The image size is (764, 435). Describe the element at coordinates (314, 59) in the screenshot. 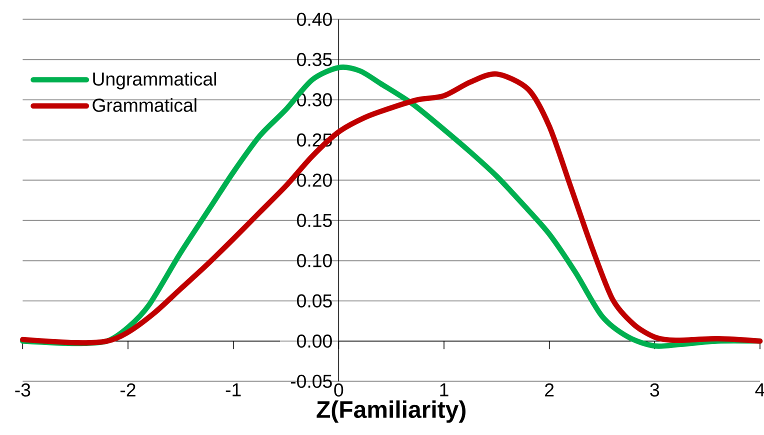

I see `y-tick-label: 0.35` at that location.